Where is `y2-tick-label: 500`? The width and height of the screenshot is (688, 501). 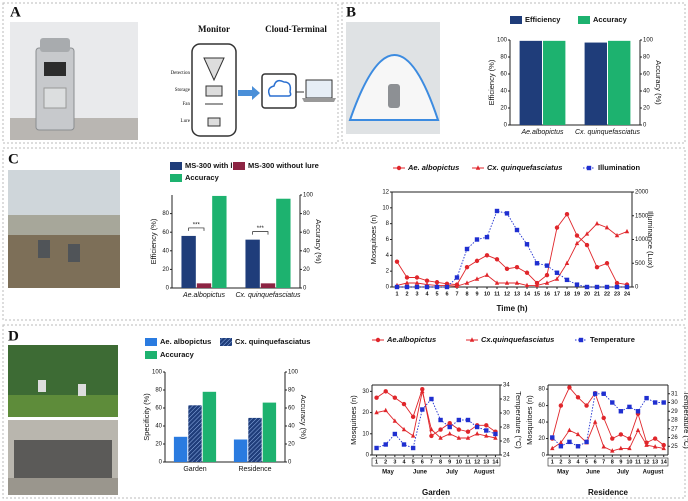 y2-tick-label: 500 is located at coordinates (640, 264).